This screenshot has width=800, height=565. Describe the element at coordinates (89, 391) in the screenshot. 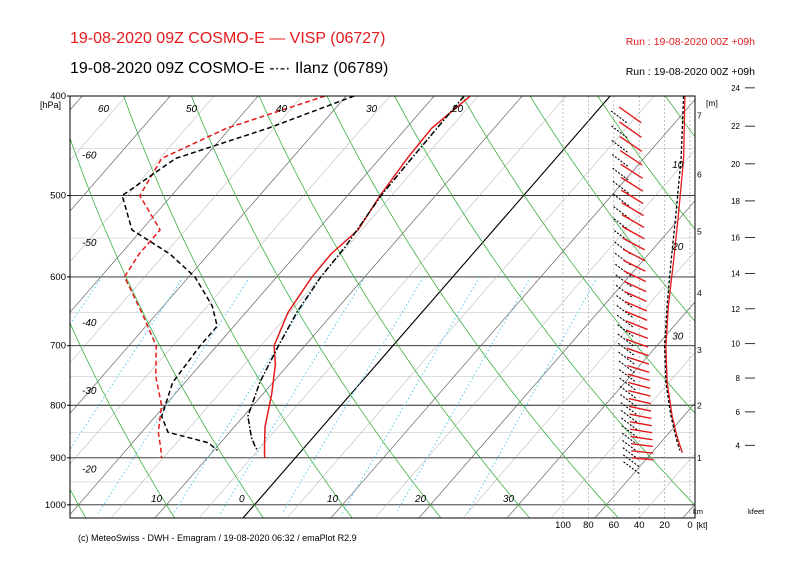

I see `isotherm-label: -30` at that location.